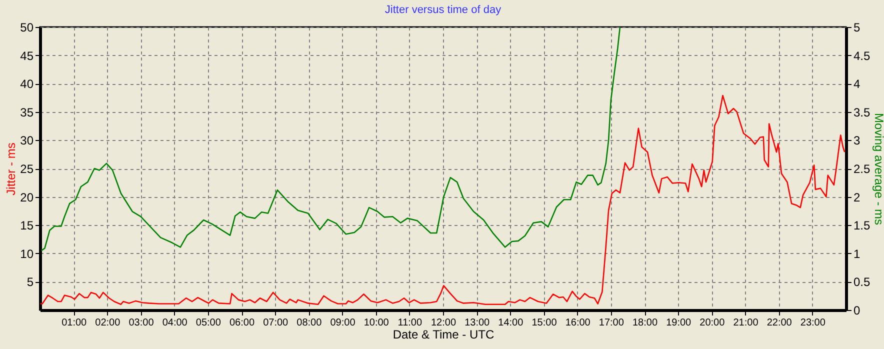 The image size is (884, 349). Describe the element at coordinates (30, 282) in the screenshot. I see `y-tick-label: 5` at that location.